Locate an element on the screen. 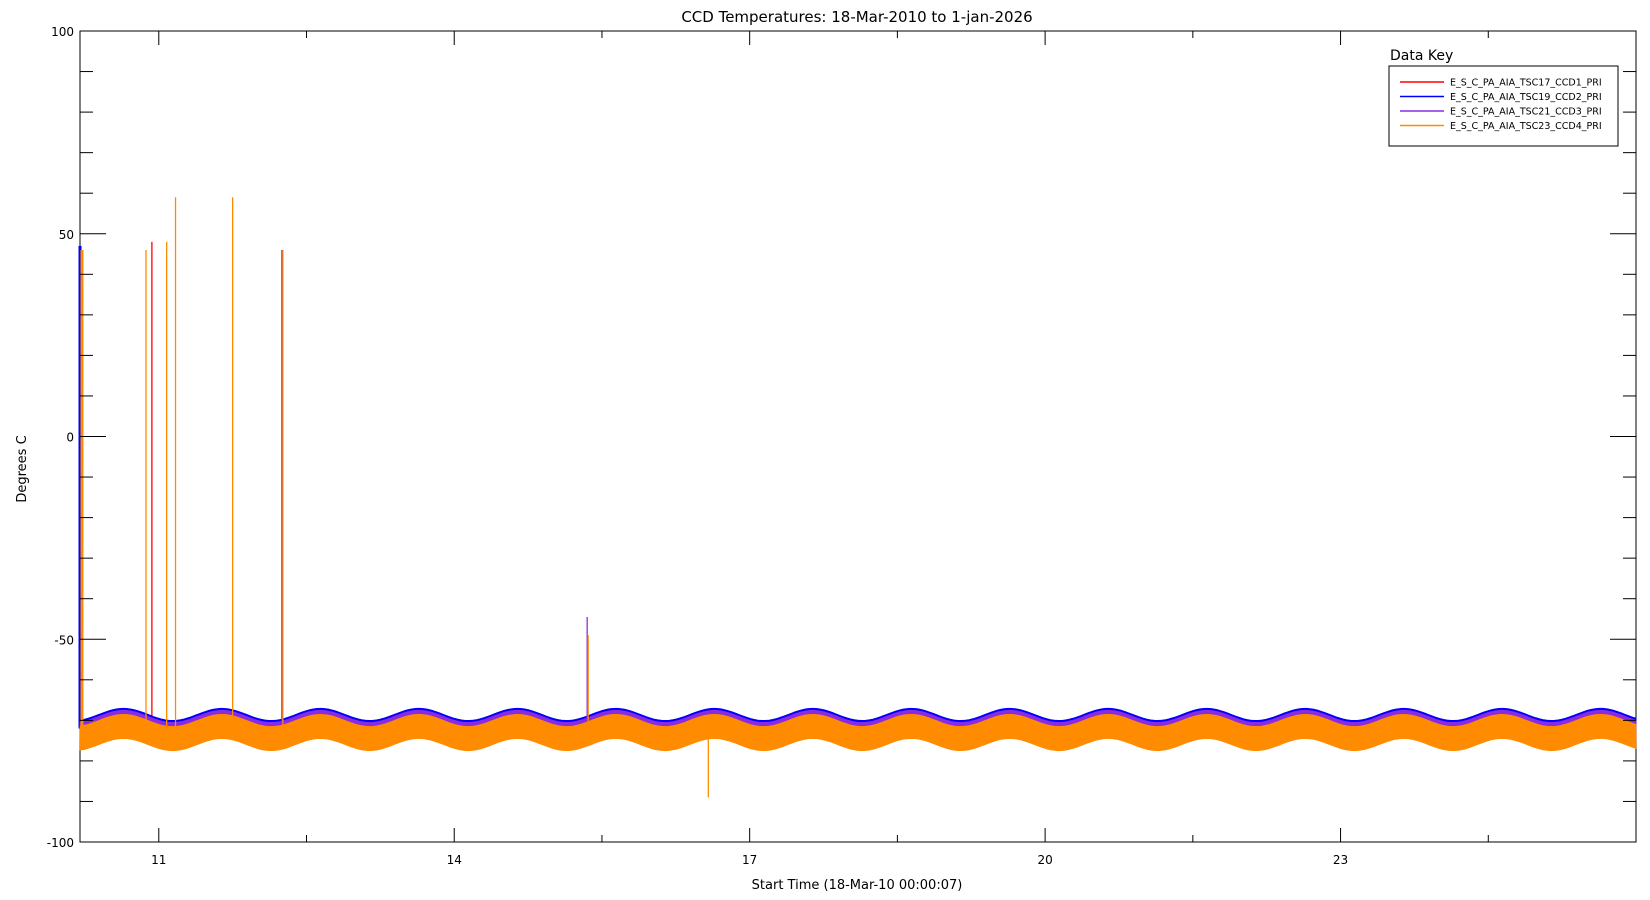 The height and width of the screenshot is (900, 1650). x-axis-label: Start Time (18-Mar-10 00:00:07) is located at coordinates (857, 885).